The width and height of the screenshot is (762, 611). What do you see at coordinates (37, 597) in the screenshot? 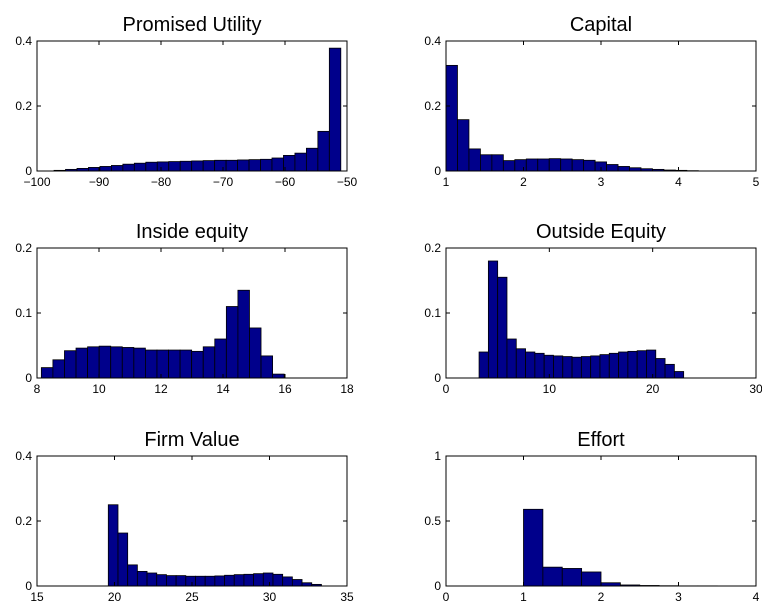
I see `x-tick-label: 15` at bounding box center [37, 597].